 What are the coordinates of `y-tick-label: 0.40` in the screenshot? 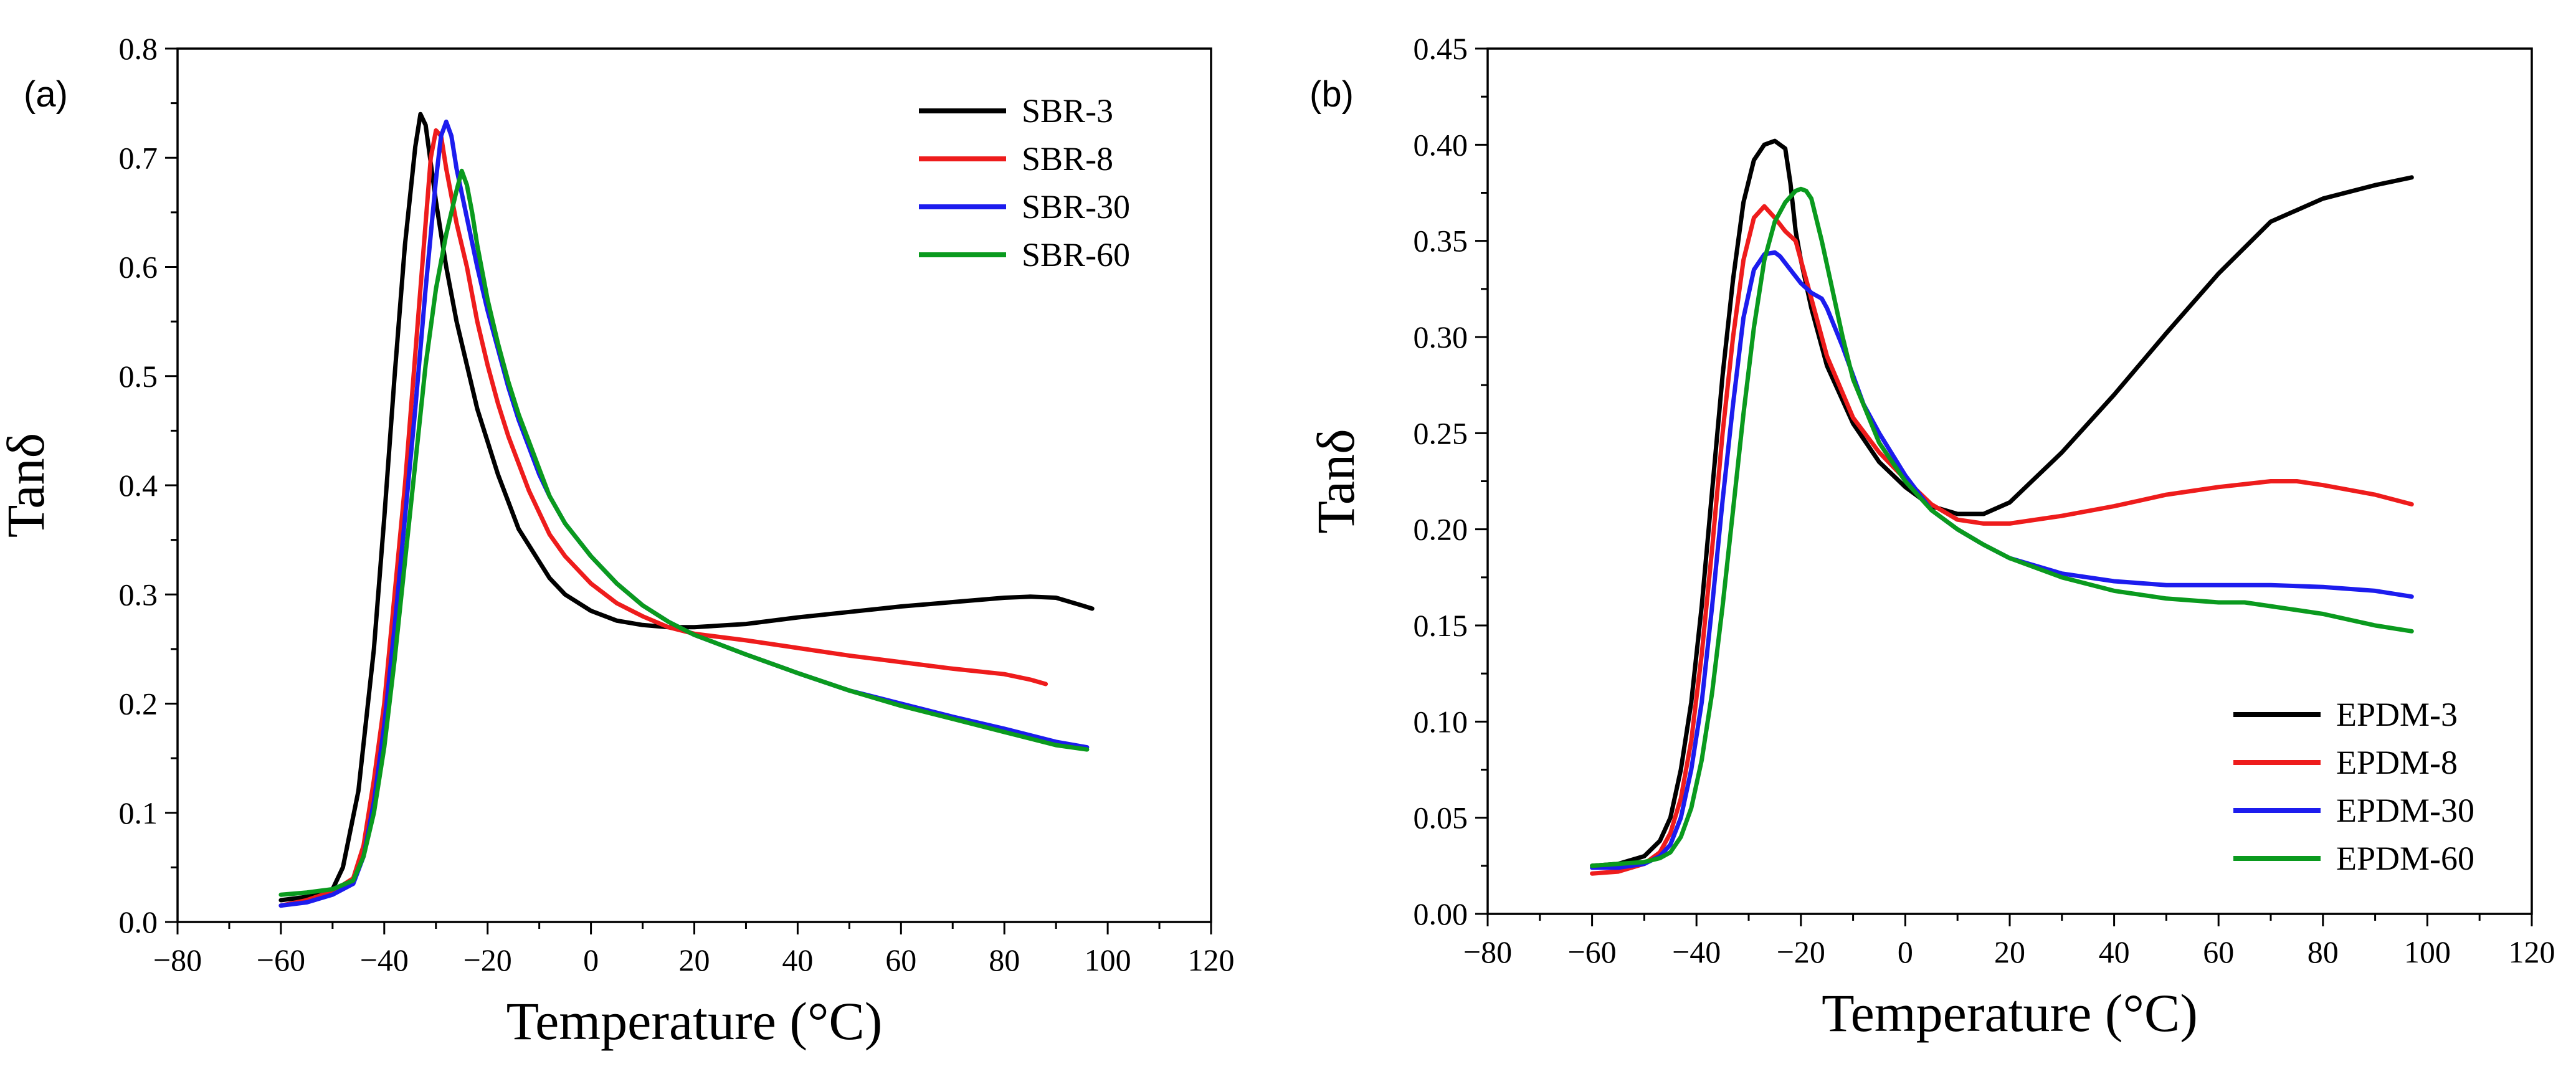 It's located at (1441, 145).